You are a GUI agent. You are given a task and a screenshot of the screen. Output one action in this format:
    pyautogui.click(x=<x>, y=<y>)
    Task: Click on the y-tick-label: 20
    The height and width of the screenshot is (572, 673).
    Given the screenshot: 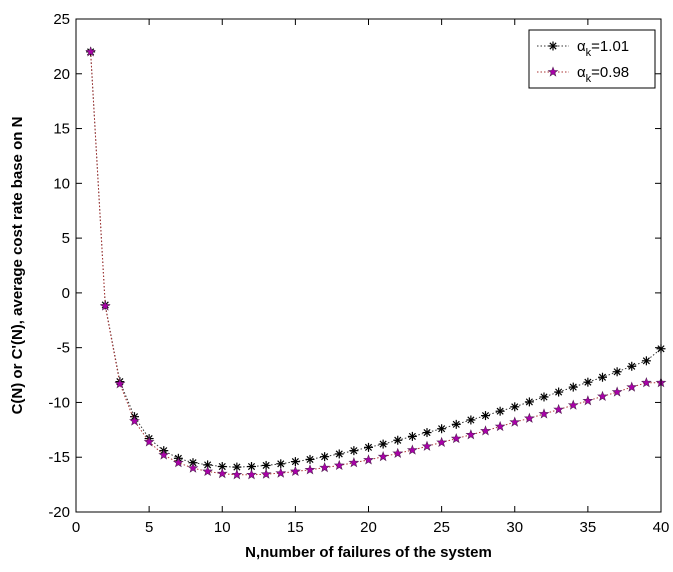 What is the action you would take?
    pyautogui.click(x=61, y=74)
    